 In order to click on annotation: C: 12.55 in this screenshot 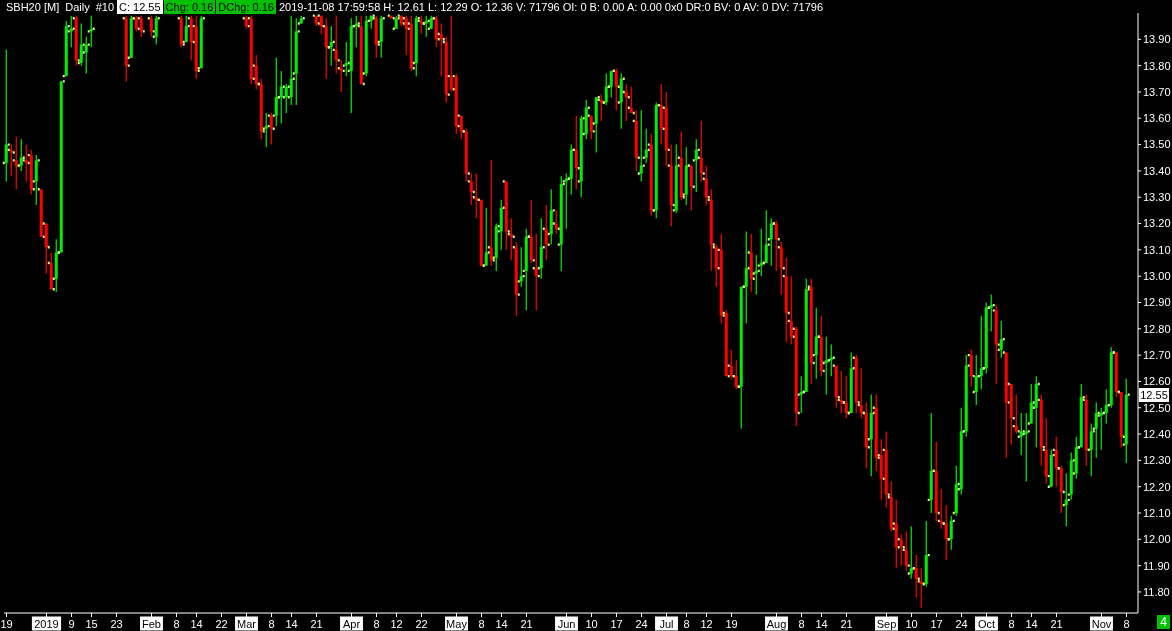, I will do `click(140, 7)`.